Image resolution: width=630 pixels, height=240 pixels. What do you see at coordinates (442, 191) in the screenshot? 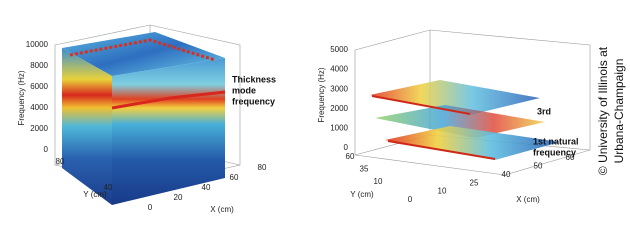
I see `x-tick-label: 10` at bounding box center [442, 191].